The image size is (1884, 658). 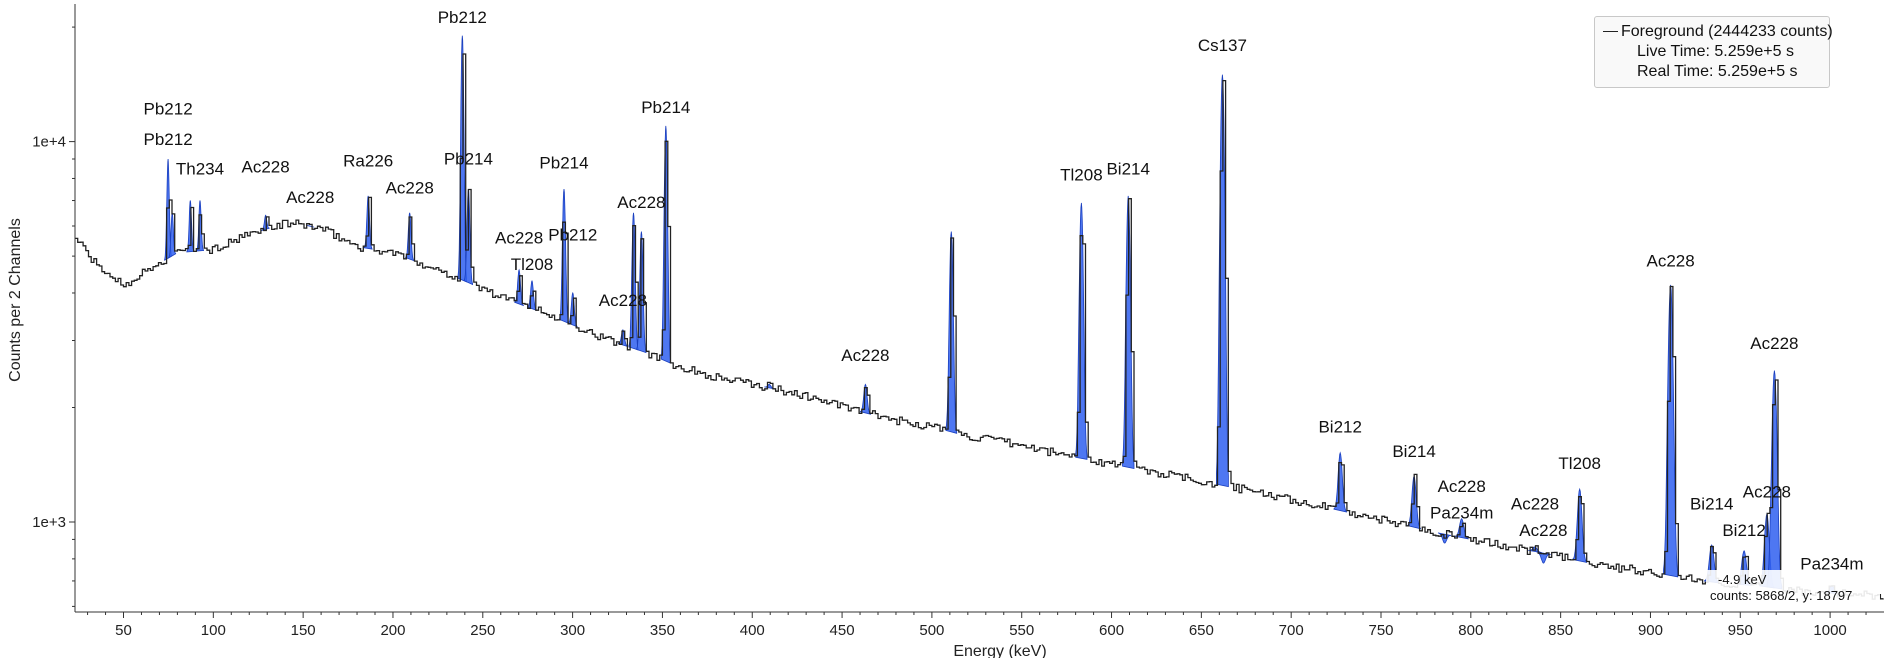 What do you see at coordinates (368, 161) in the screenshot?
I see `peak-label-5: Ra226` at bounding box center [368, 161].